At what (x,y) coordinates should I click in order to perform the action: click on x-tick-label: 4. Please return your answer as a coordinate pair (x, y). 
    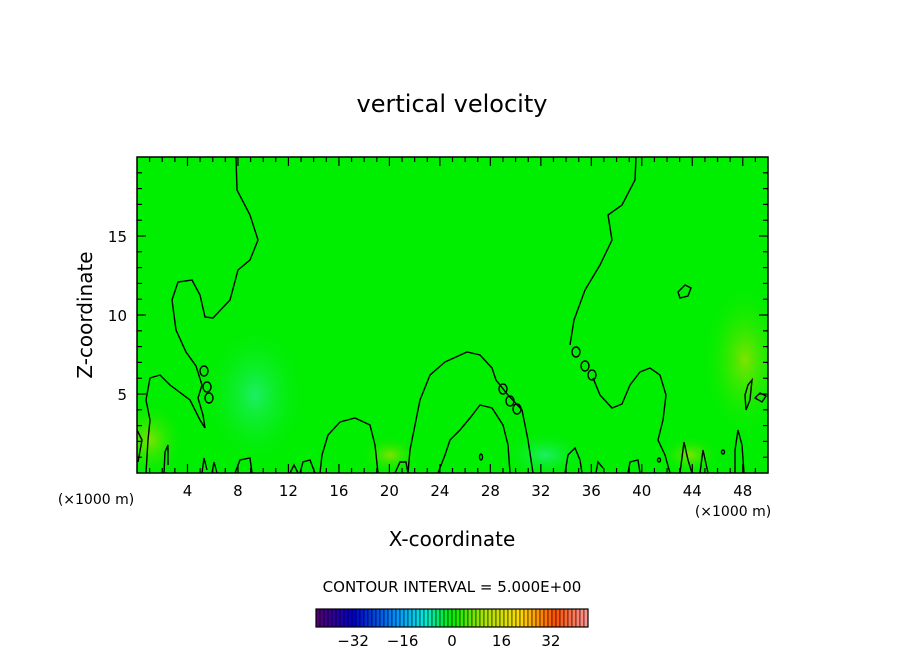
    Looking at the image, I should click on (188, 491).